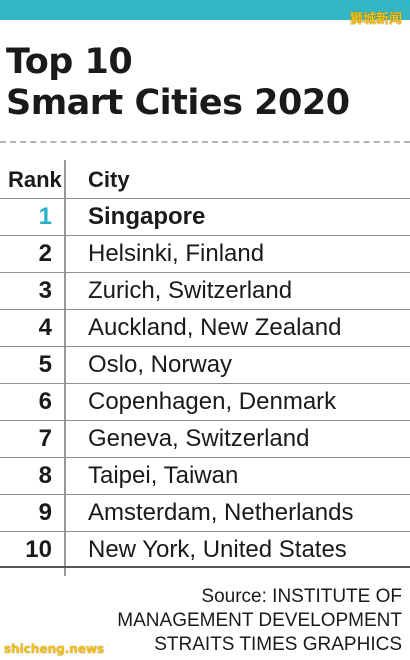  What do you see at coordinates (45, 216) in the screenshot?
I see `rank-cell: 1` at bounding box center [45, 216].